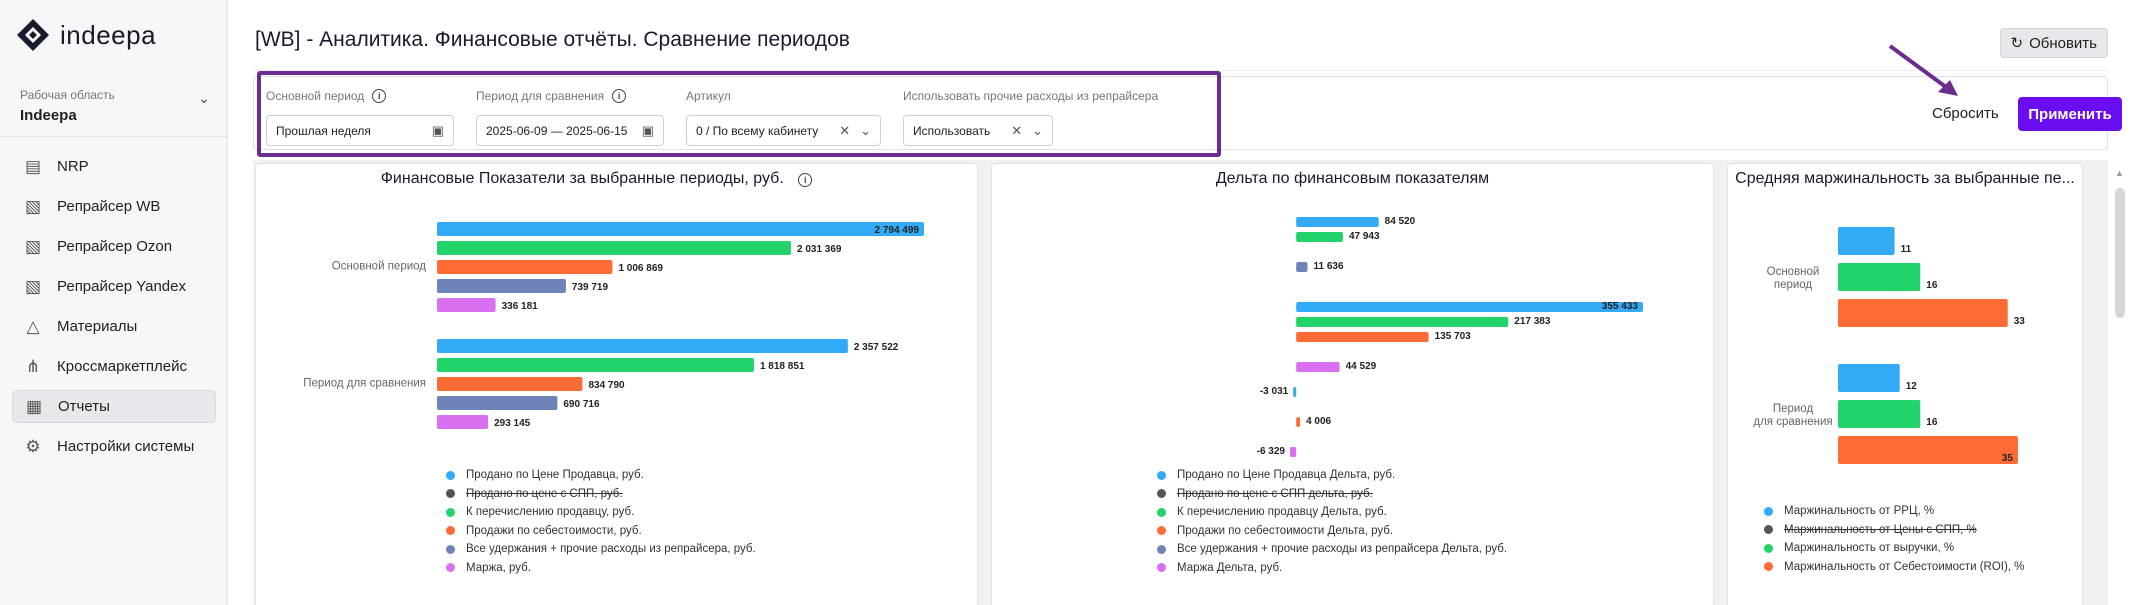 Image resolution: width=2134 pixels, height=605 pixels. Describe the element at coordinates (97, 326) in the screenshot. I see `sidebar-item-label: Материалы` at that location.